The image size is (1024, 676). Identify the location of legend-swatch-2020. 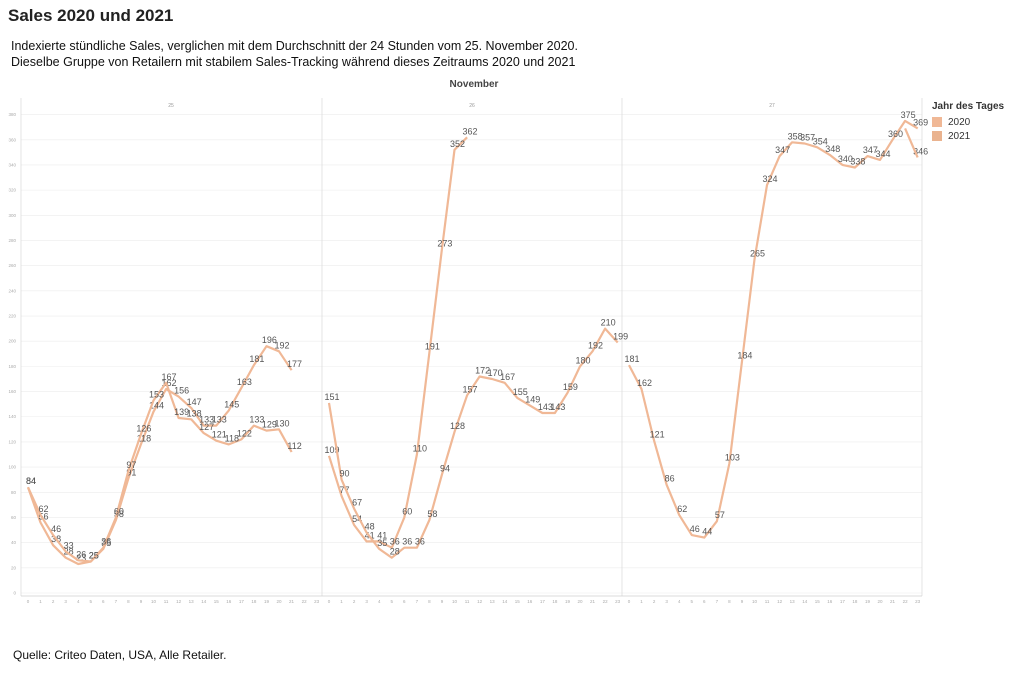
(937, 122).